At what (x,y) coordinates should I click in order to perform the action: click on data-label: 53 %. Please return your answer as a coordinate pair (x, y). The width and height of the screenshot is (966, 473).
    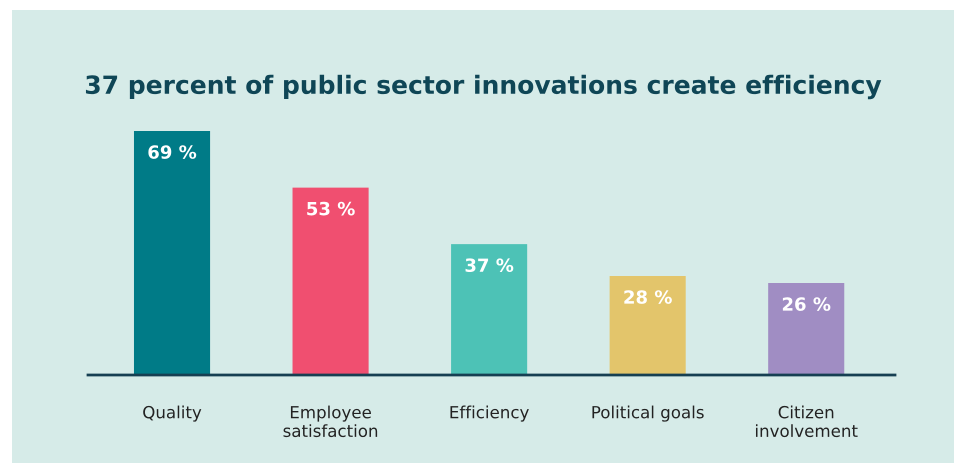
    Looking at the image, I should click on (331, 209).